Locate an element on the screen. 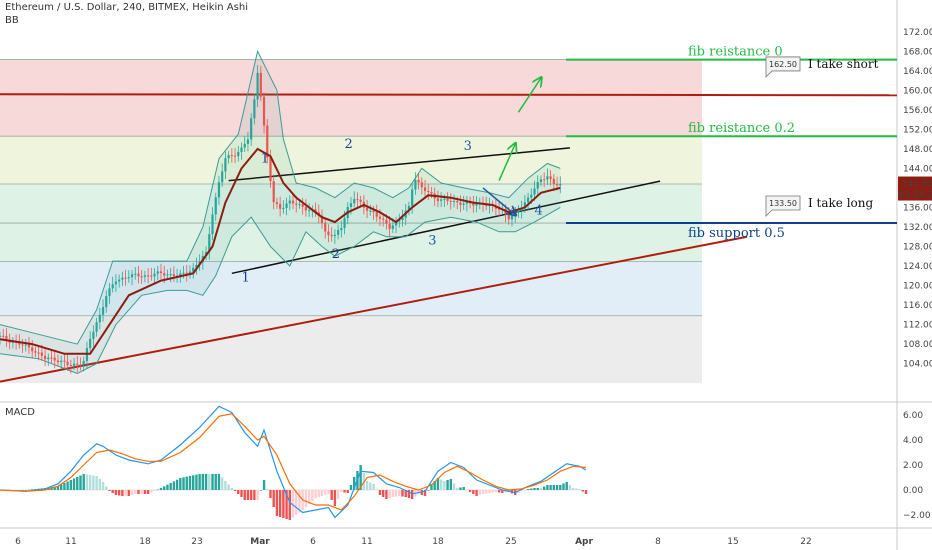 The width and height of the screenshot is (932, 550). price-tick-label: 144.00 is located at coordinates (917, 169).